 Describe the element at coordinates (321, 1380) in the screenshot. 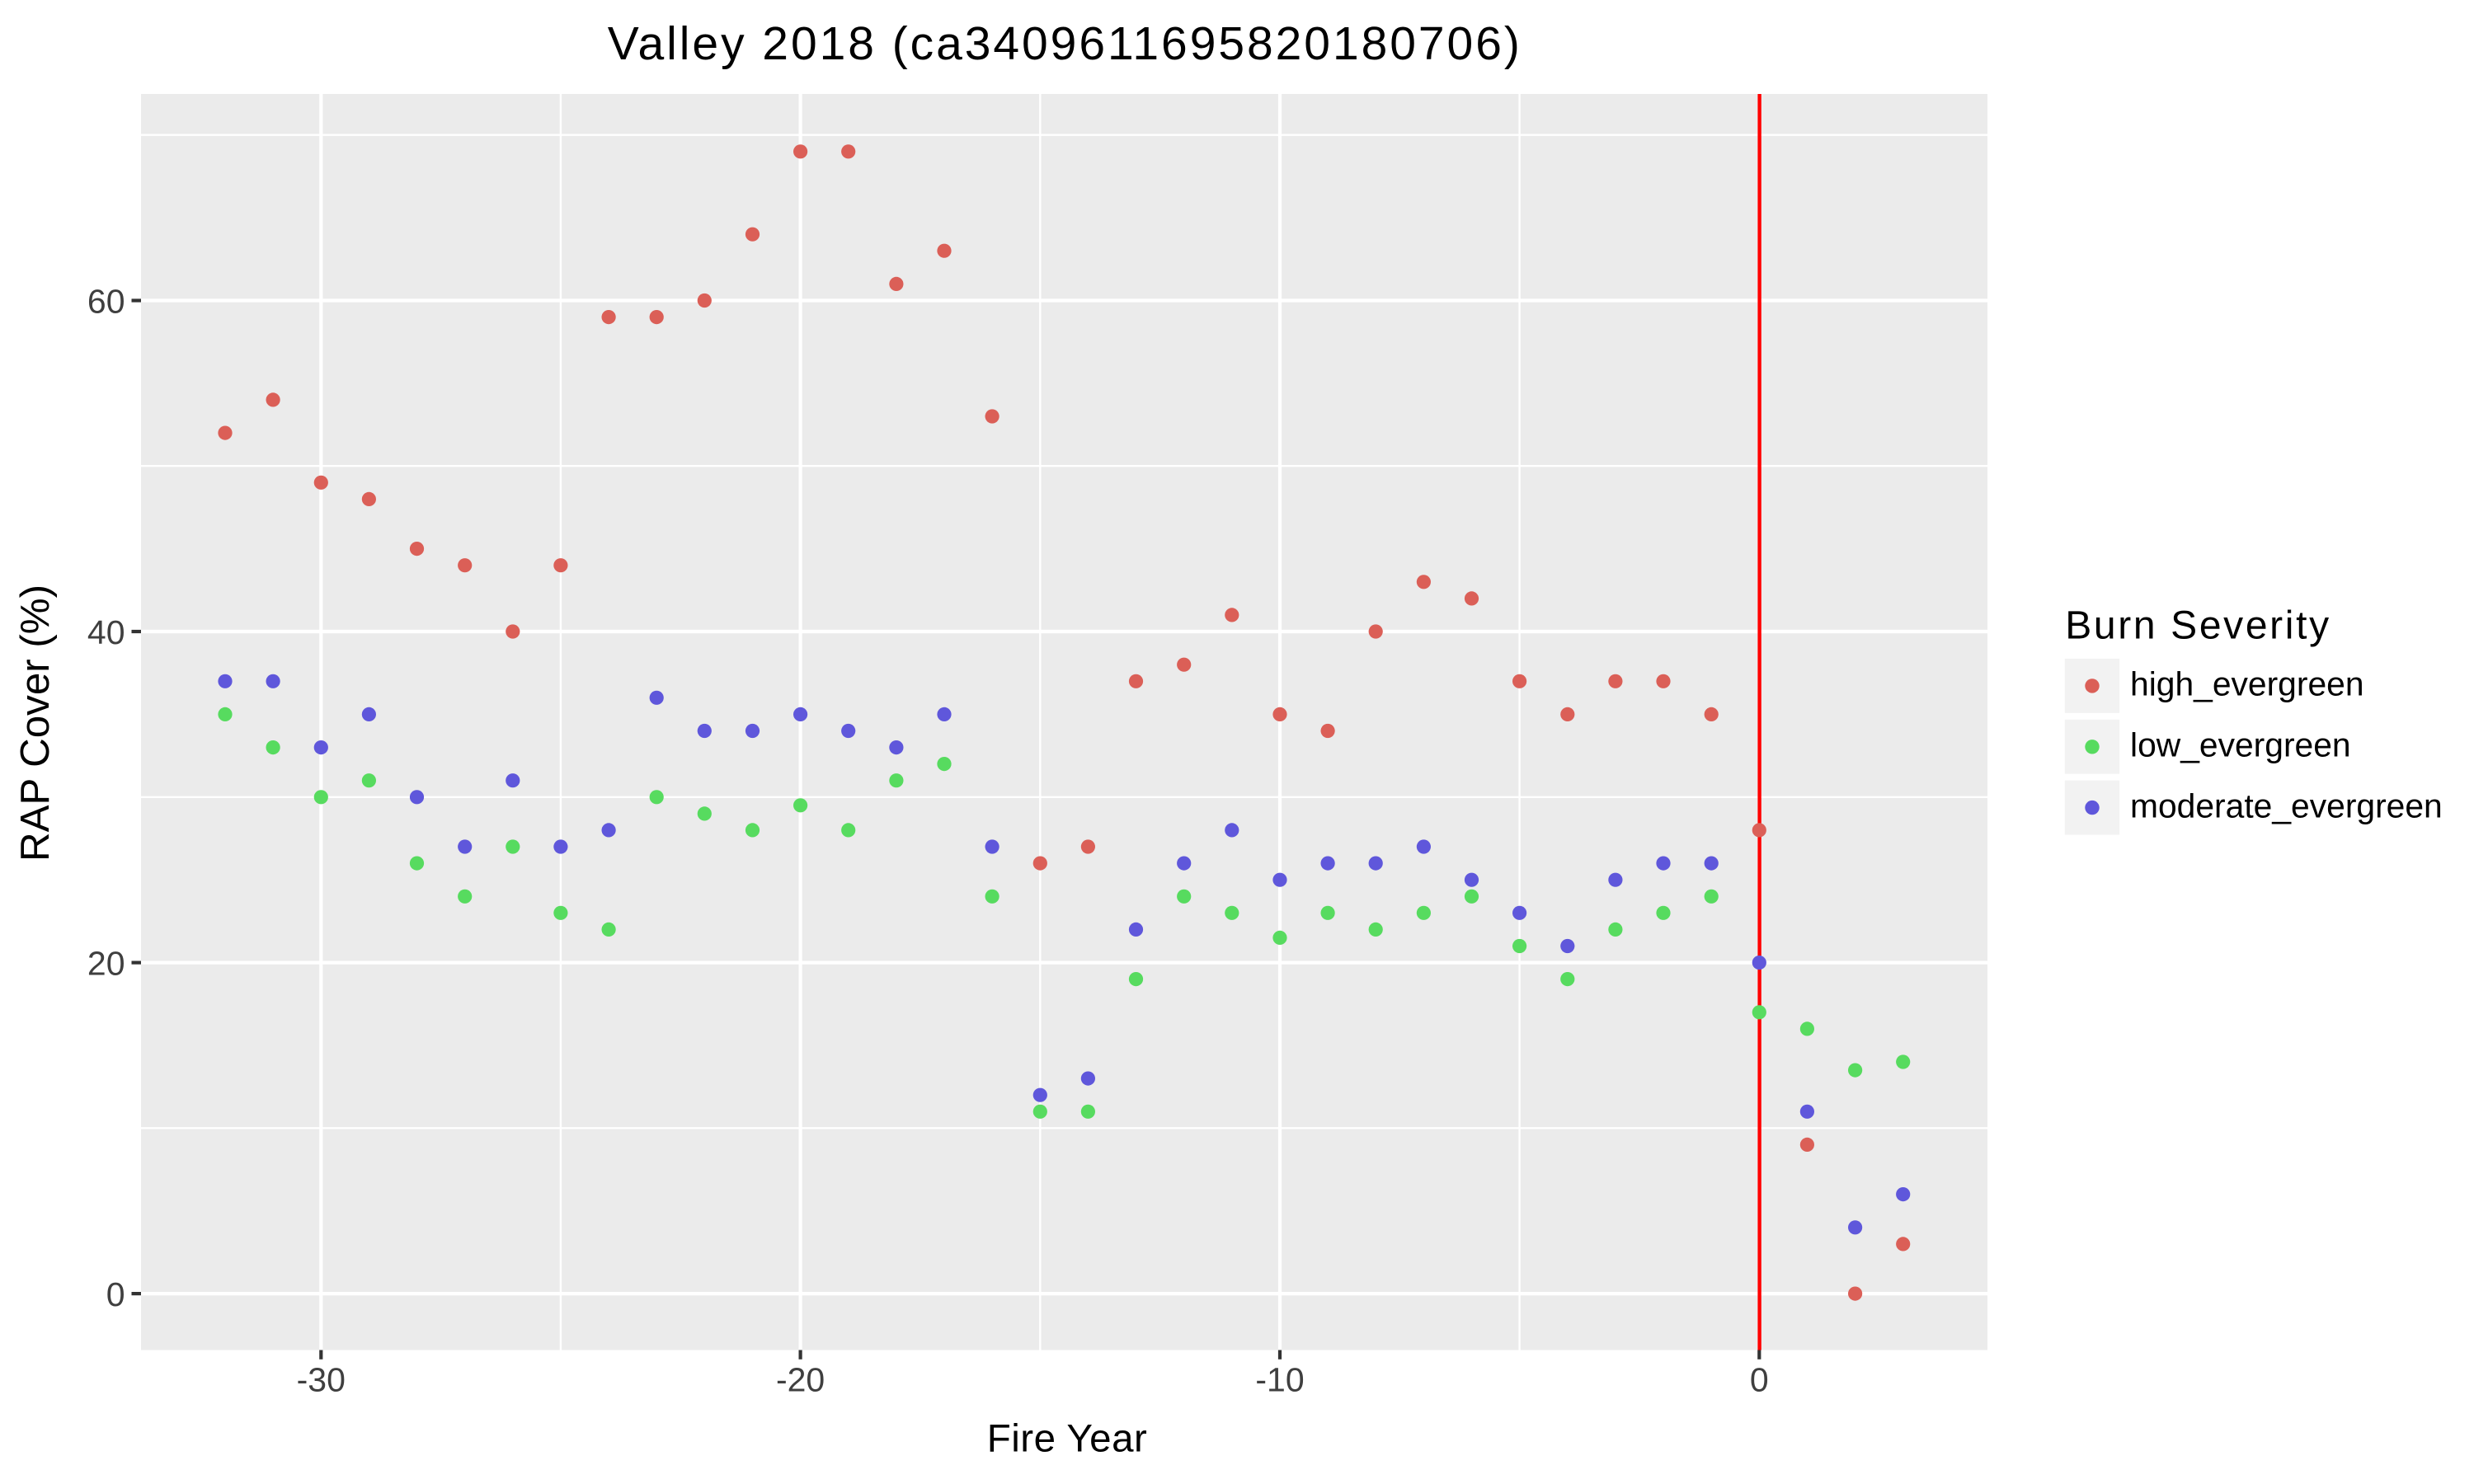

I see `svg-text: -30` at that location.